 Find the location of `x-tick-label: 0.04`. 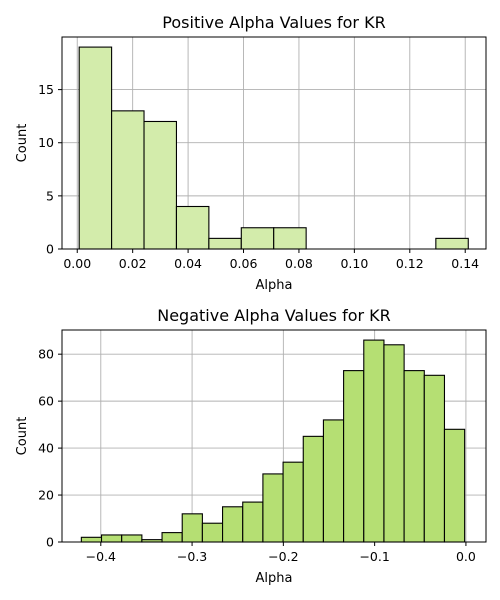

x-tick-label: 0.04 is located at coordinates (188, 263).